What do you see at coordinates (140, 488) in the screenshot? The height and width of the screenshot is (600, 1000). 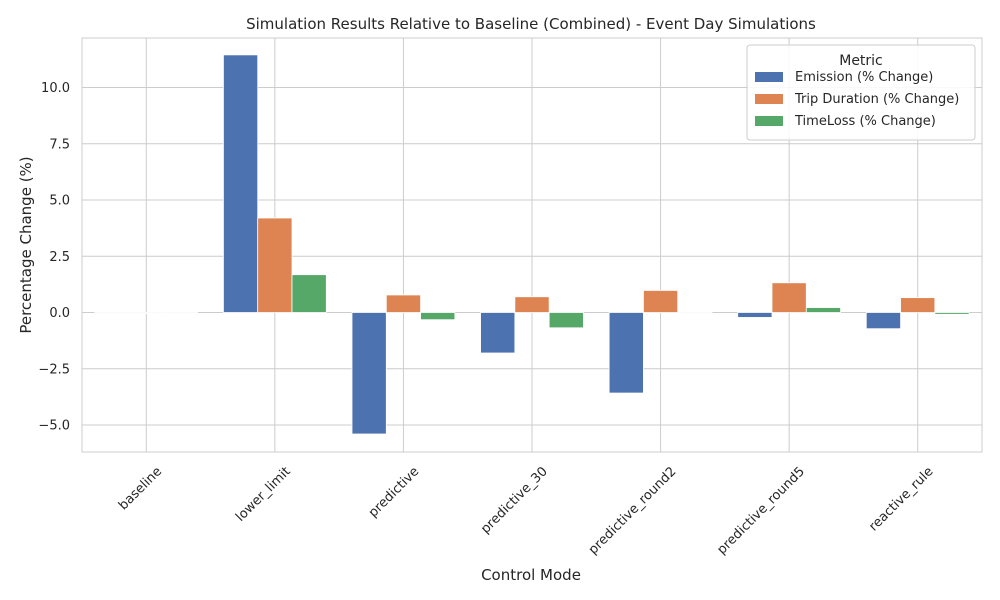 I see `x-tick-label-baseline: baseline` at bounding box center [140, 488].